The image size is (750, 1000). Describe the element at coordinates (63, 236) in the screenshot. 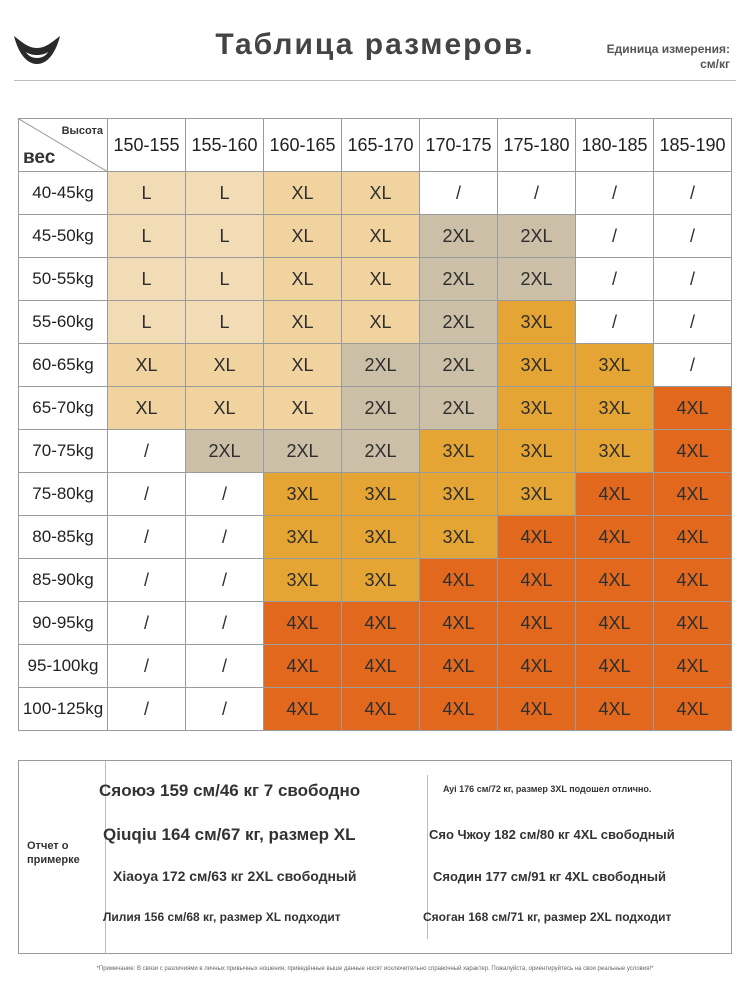

I see `weight-row-header: 45-50kg` at that location.